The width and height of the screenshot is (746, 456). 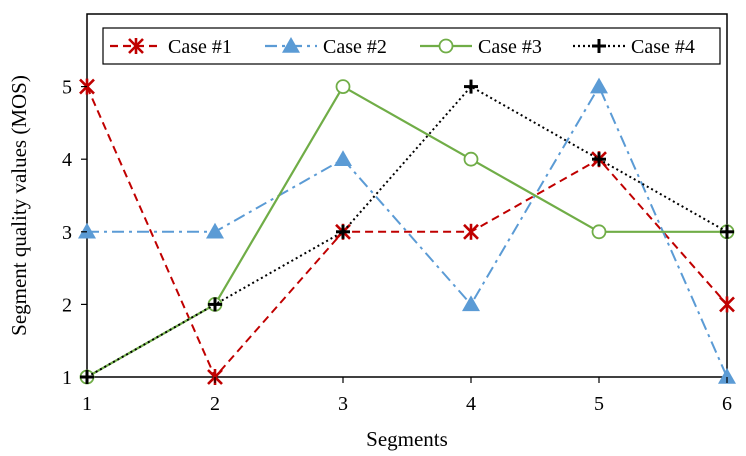 I want to click on legend-label: Case #3, so click(x=510, y=47).